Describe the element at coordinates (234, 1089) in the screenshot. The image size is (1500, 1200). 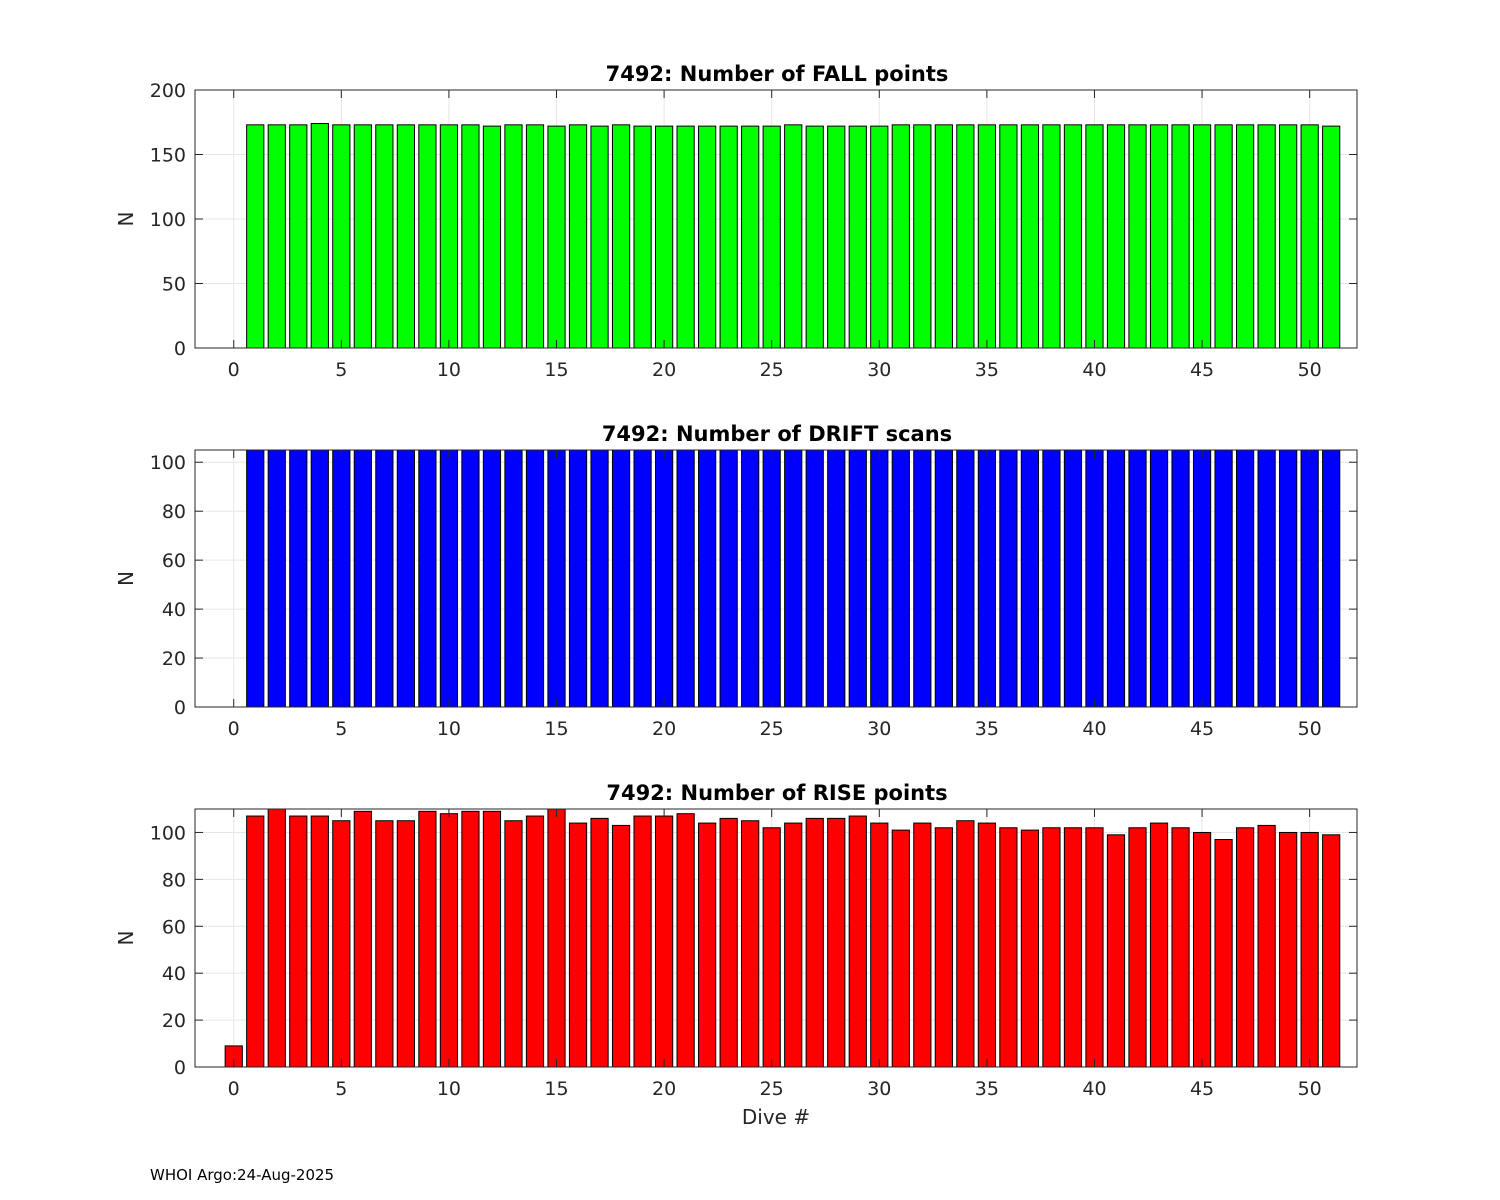
I see `x-tick-label: 0` at that location.